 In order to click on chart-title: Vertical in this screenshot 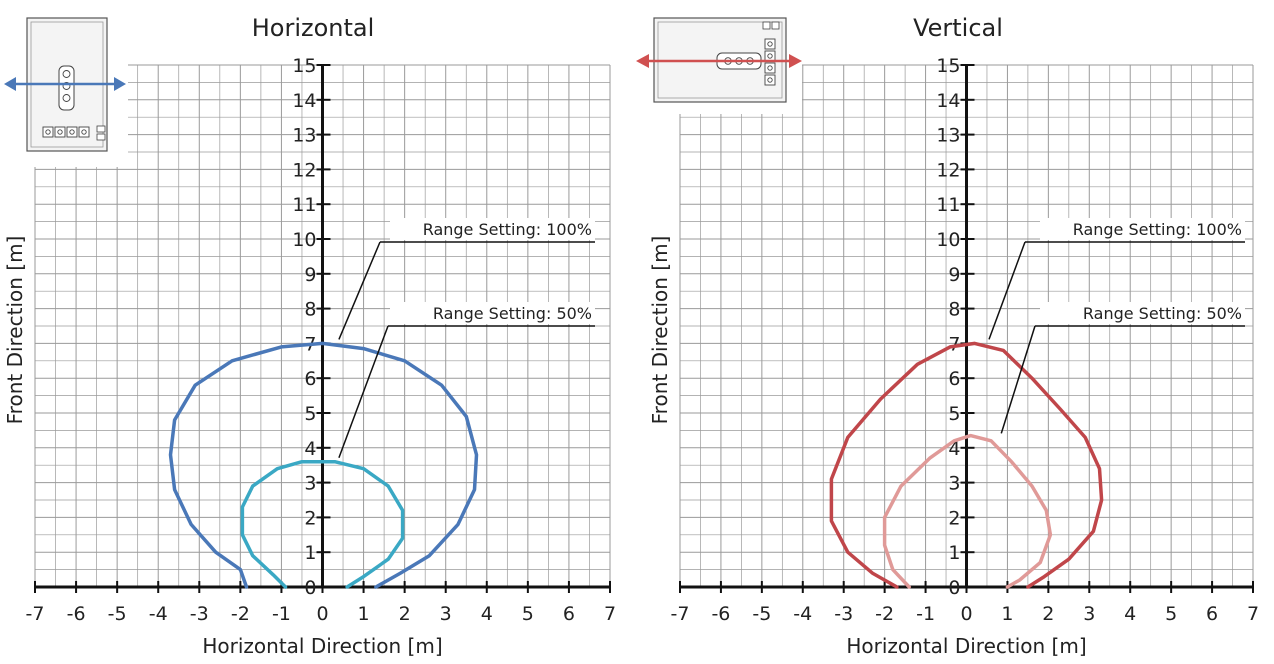, I will do `click(958, 28)`.